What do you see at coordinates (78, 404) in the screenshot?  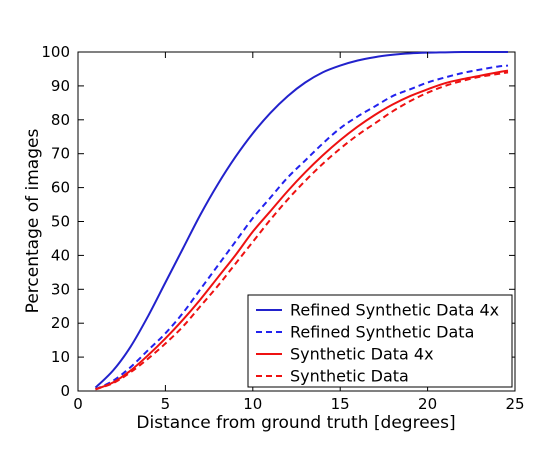 I see `x-tick-label: 0` at bounding box center [78, 404].